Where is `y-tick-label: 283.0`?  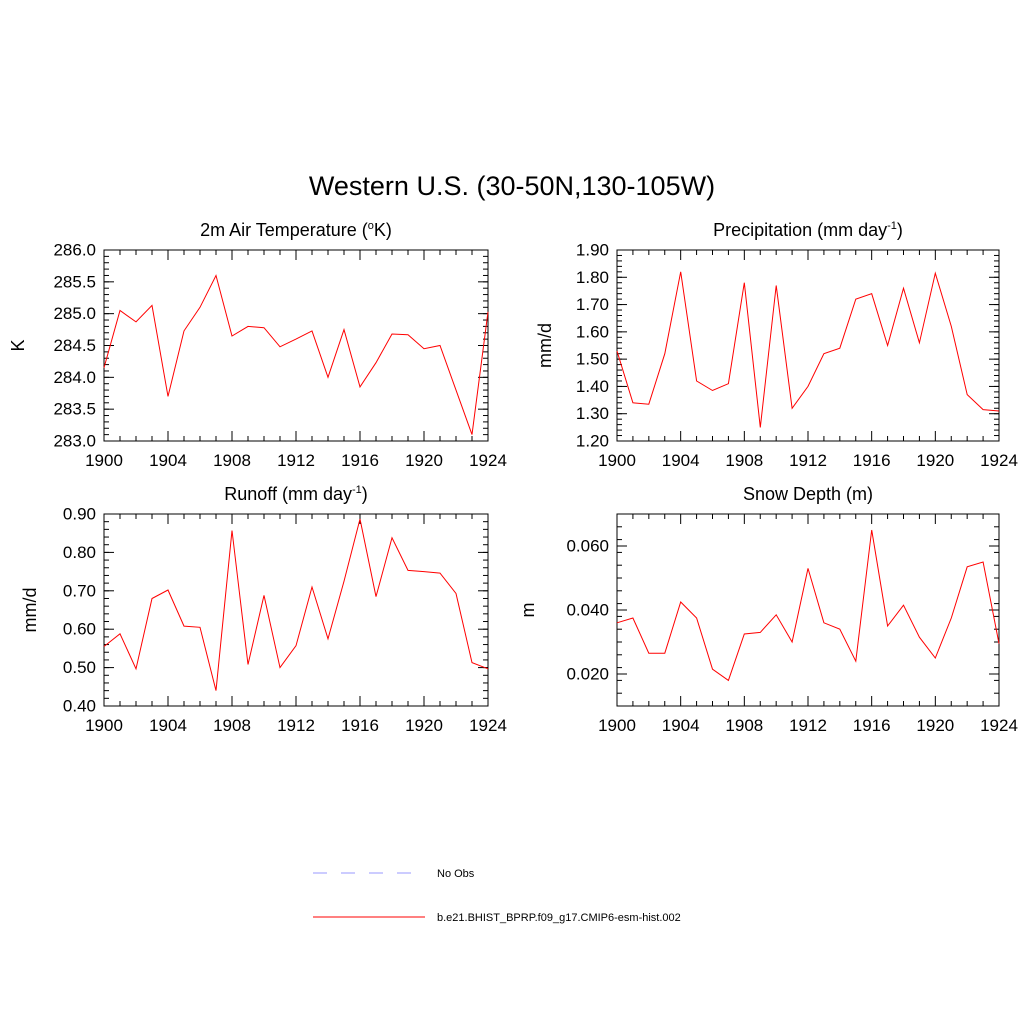 y-tick-label: 283.0 is located at coordinates (74, 441).